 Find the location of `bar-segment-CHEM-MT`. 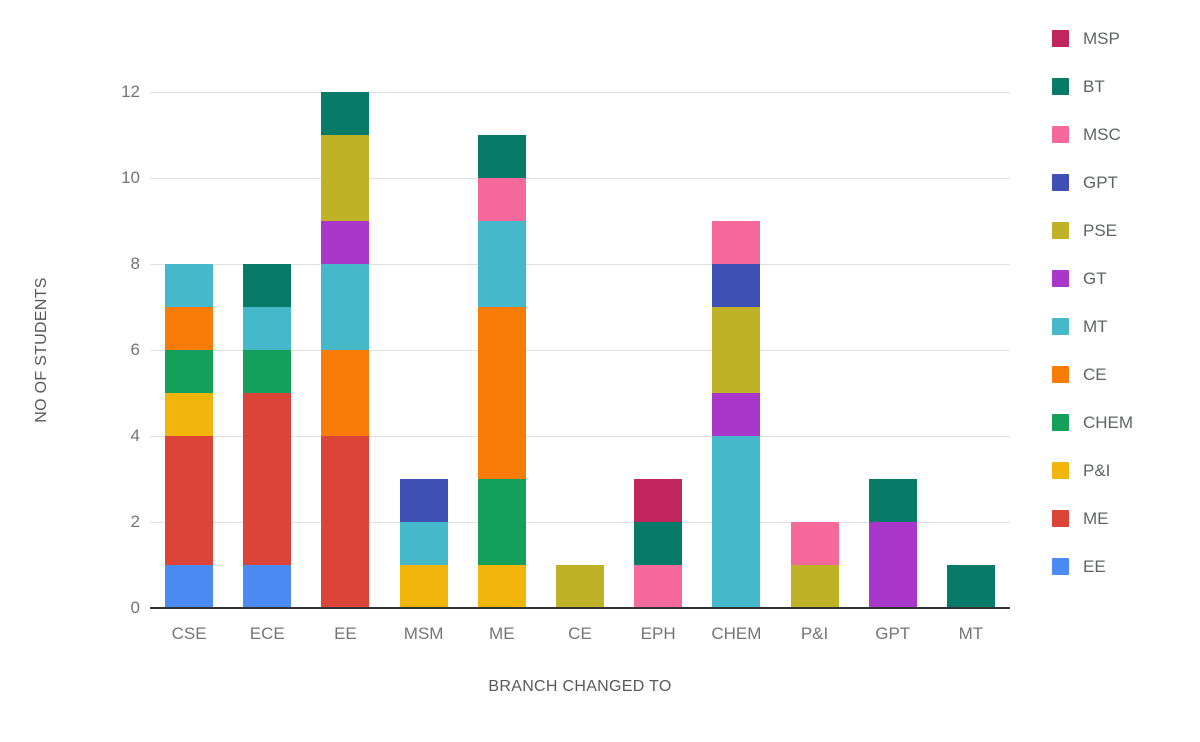

bar-segment-CHEM-MT is located at coordinates (736, 522).